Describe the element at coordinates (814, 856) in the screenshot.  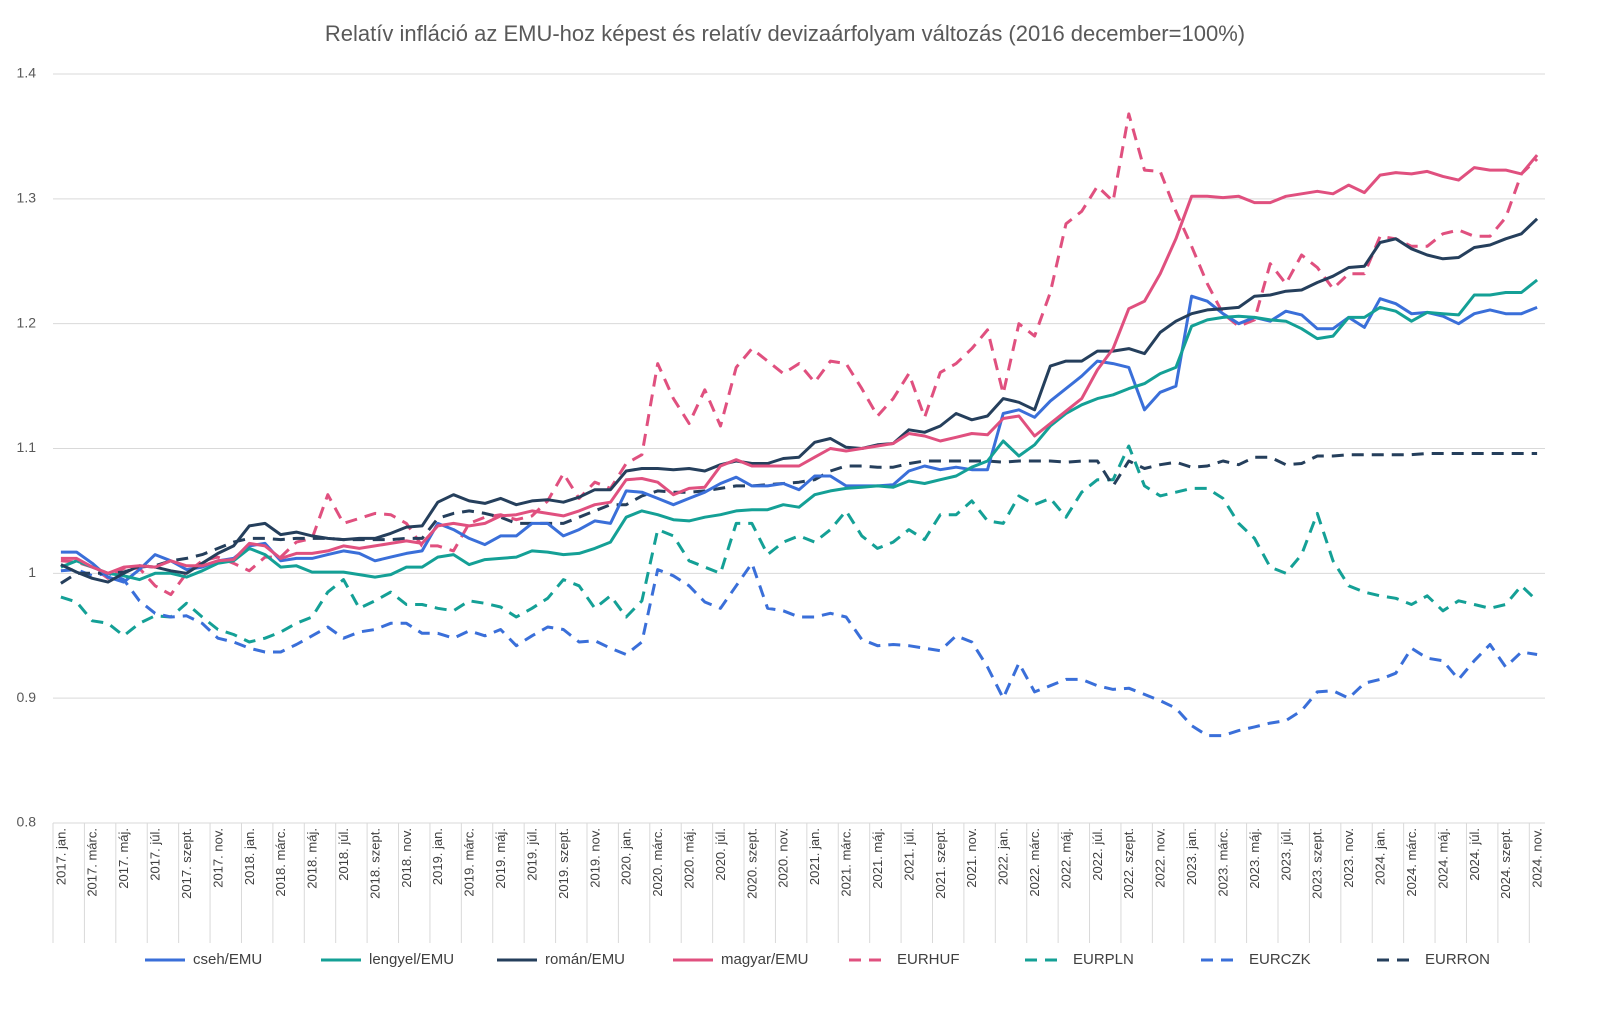
I see `x-tick-label: 2021. jan.` at that location.